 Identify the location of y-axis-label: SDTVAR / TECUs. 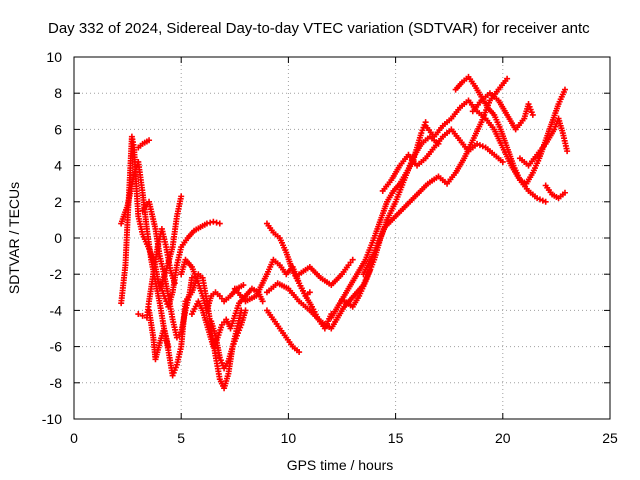
(14, 238).